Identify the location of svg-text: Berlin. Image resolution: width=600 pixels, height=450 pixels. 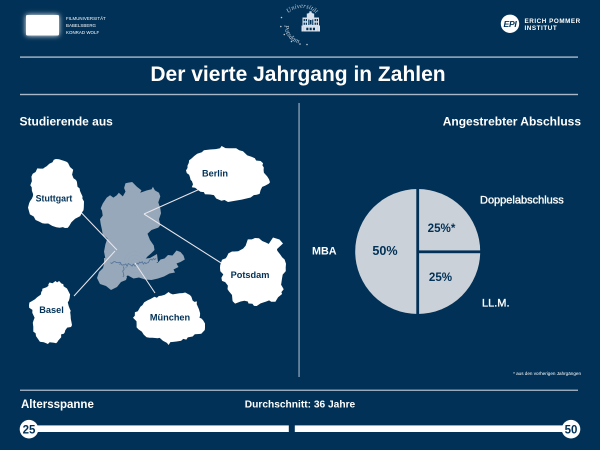
(215, 174).